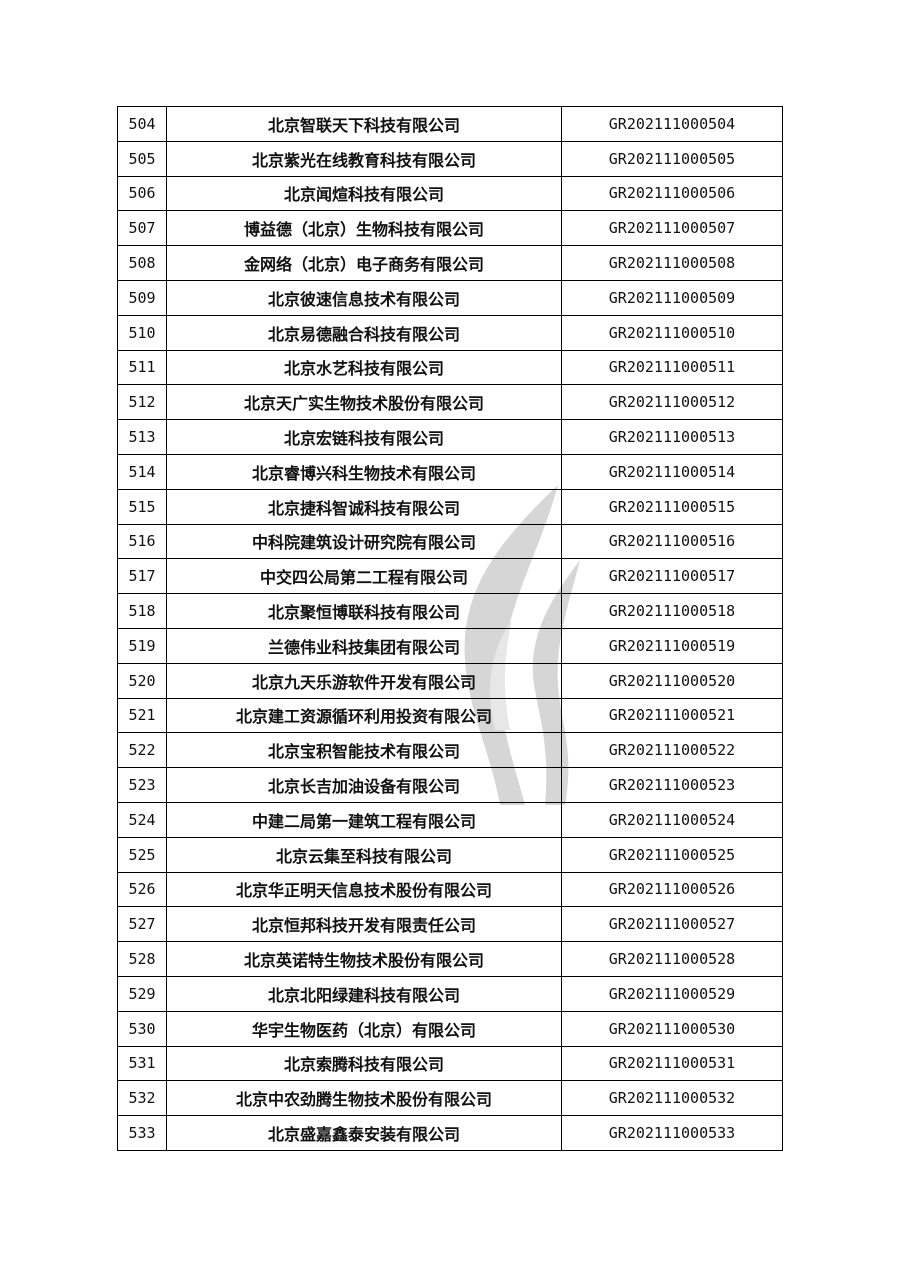 This screenshot has width=901, height=1274. What do you see at coordinates (142, 158) in the screenshot?
I see `row-number: 505` at bounding box center [142, 158].